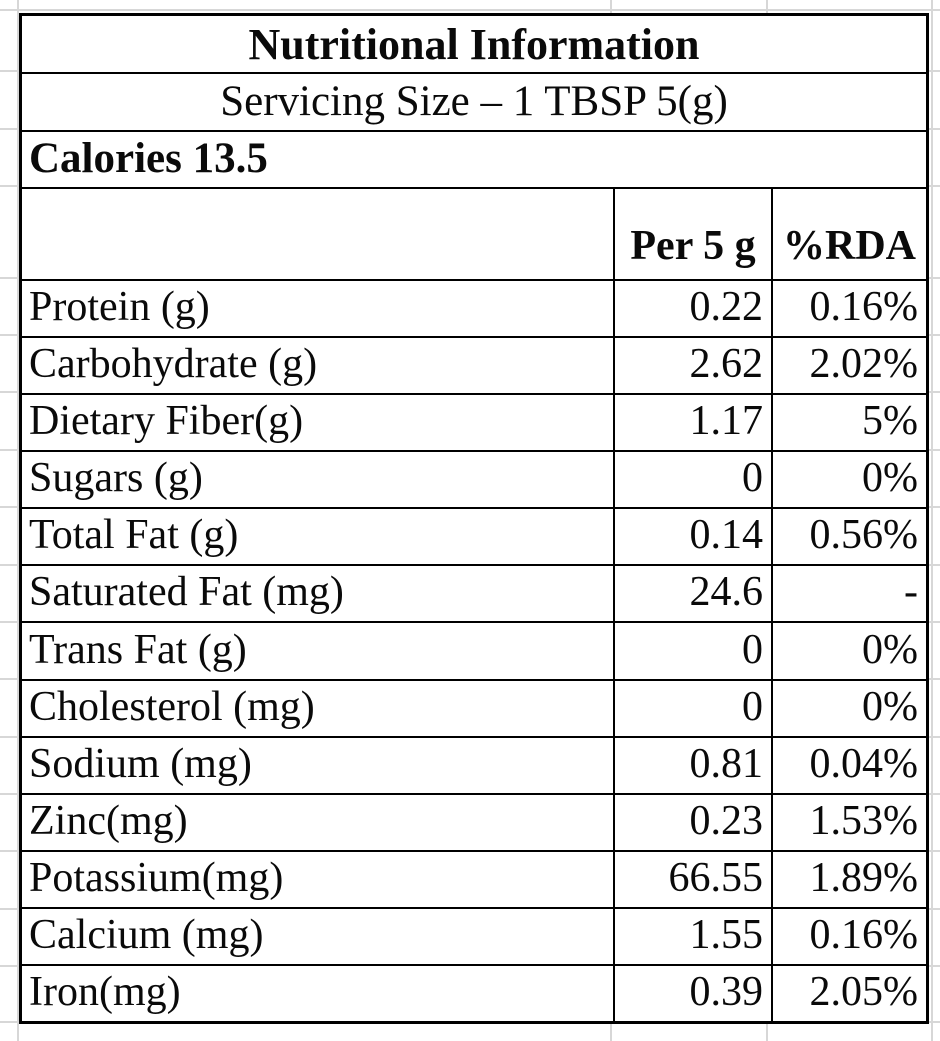  Describe the element at coordinates (317, 478) in the screenshot. I see `nutrient-label-cell: Sugars (g)` at that location.